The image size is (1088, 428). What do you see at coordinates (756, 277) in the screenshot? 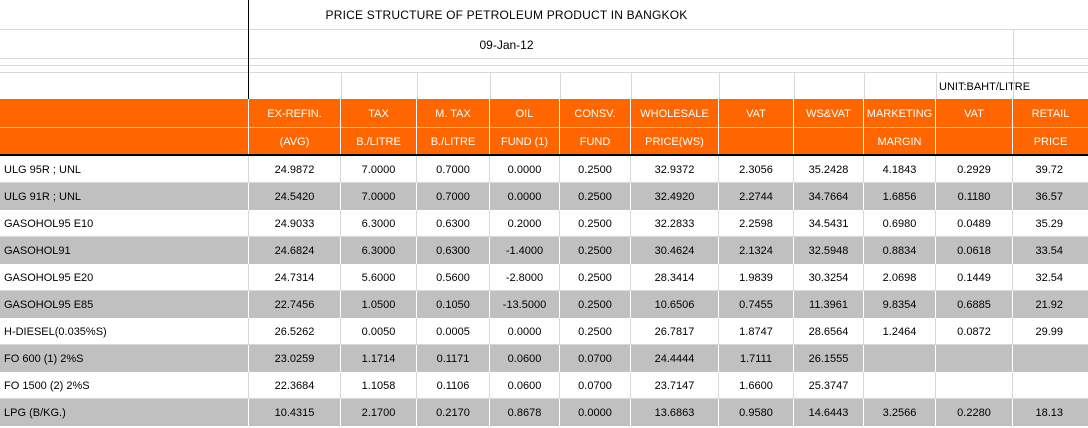
I see `value-cell-vat-ws: 1.9839` at bounding box center [756, 277].